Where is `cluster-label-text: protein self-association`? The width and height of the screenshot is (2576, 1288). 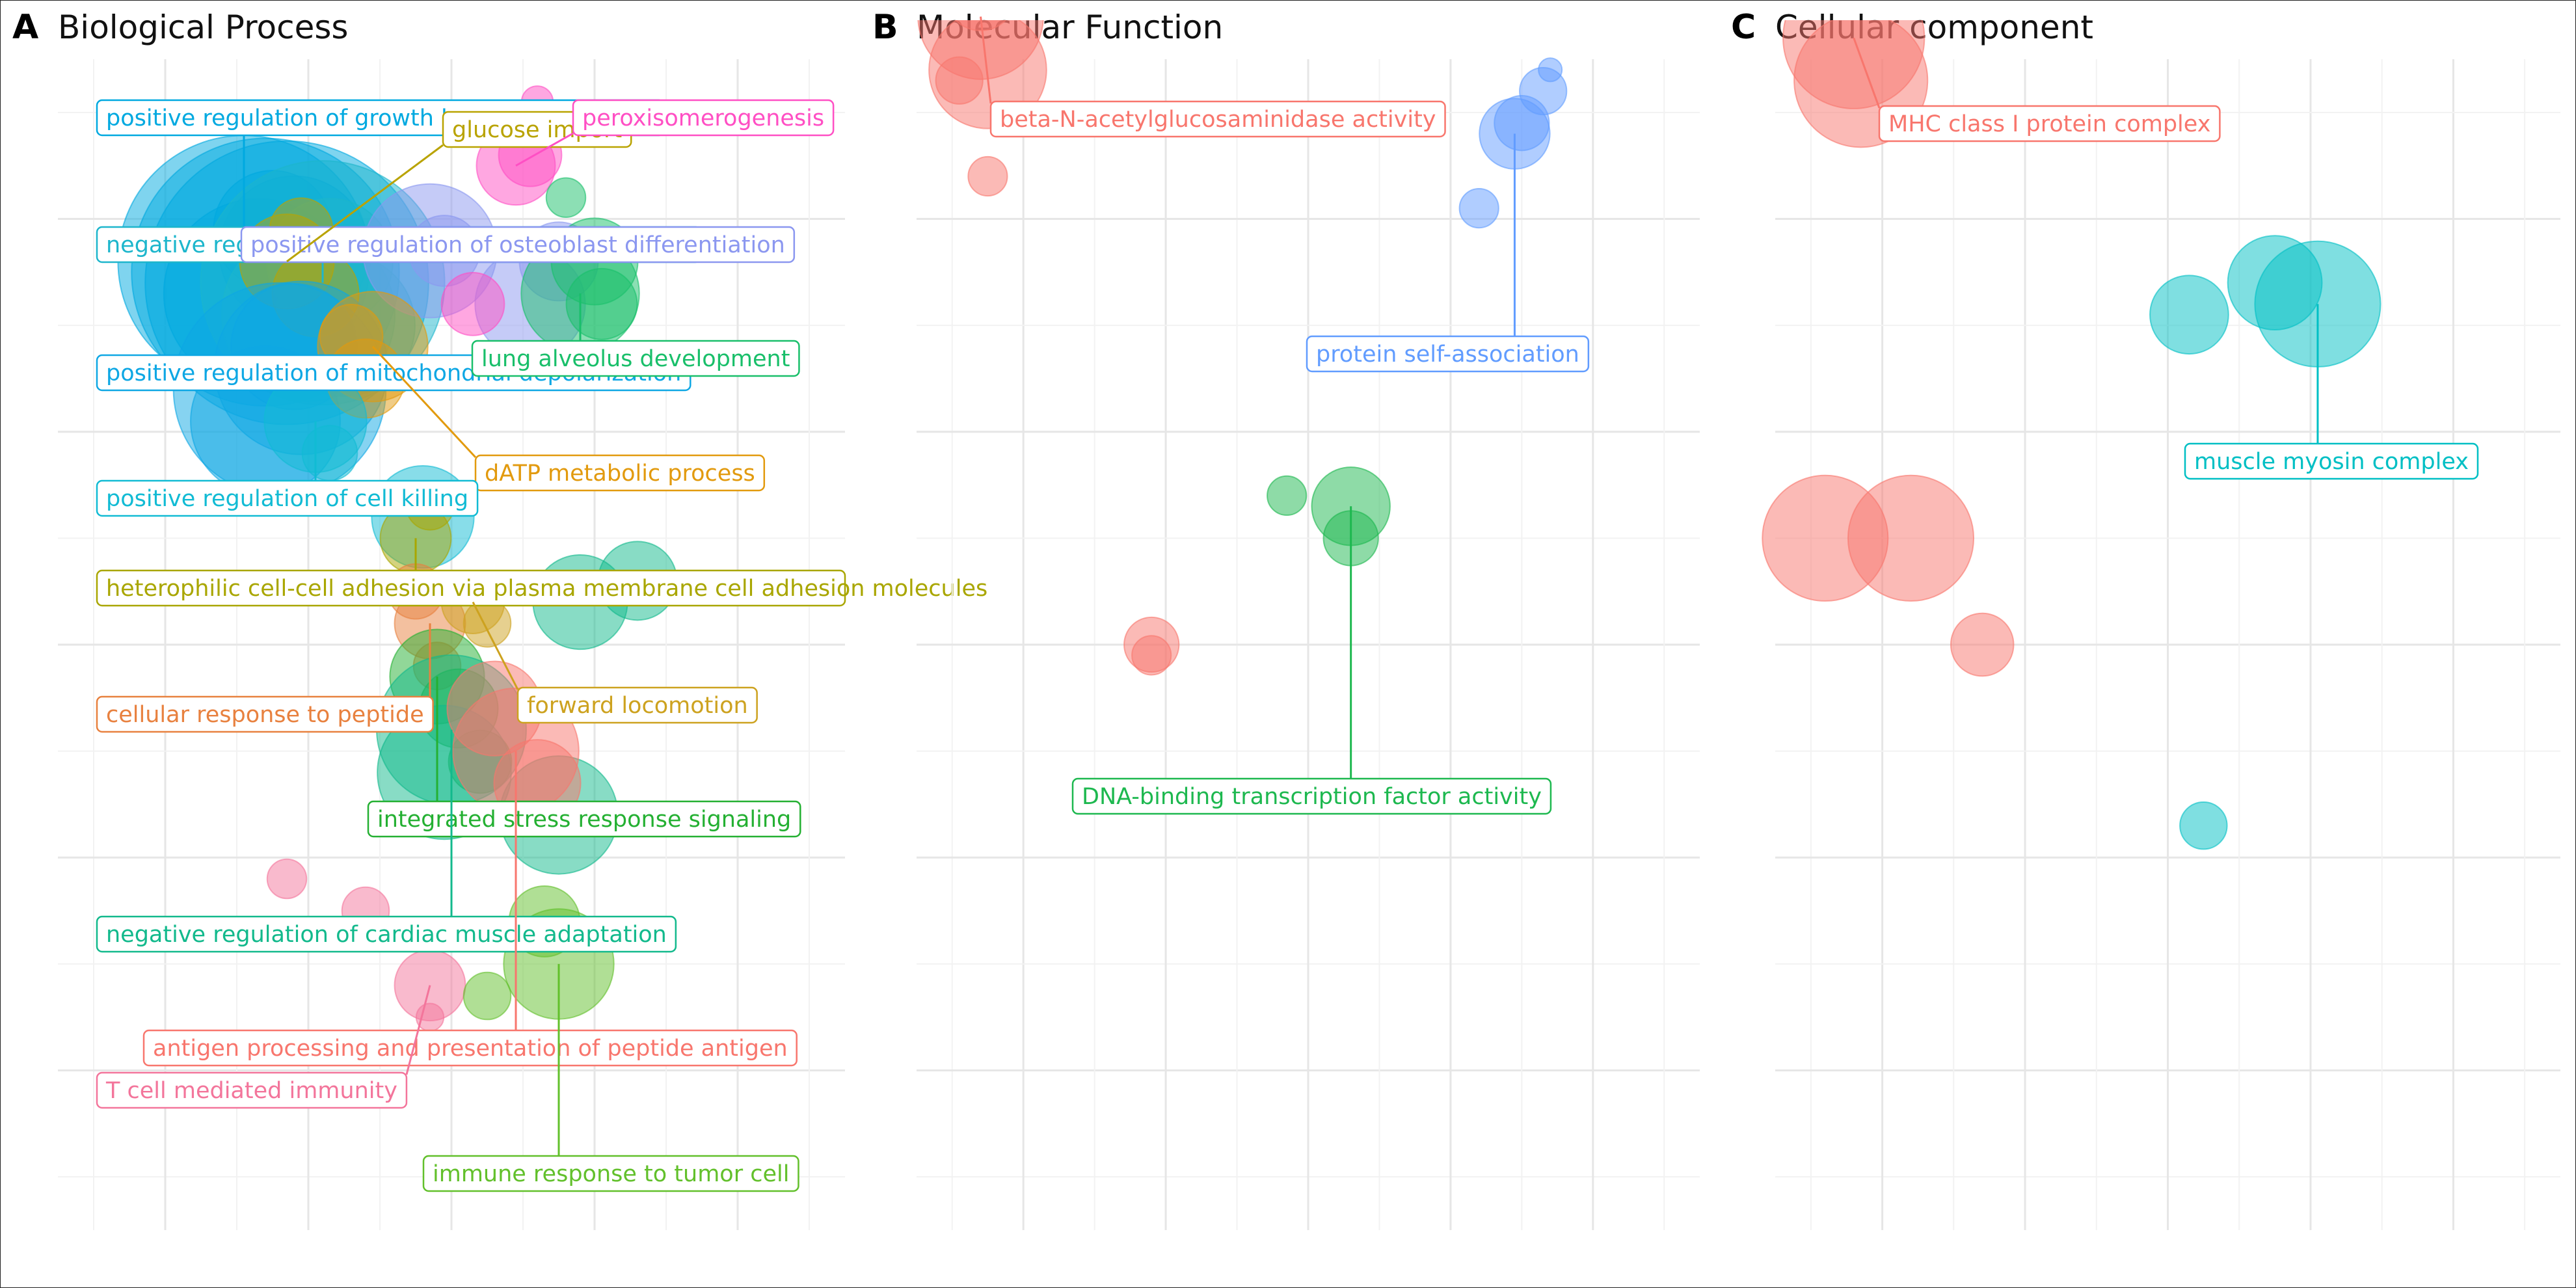
cluster-label-text: protein self-association is located at coordinates (1447, 355).